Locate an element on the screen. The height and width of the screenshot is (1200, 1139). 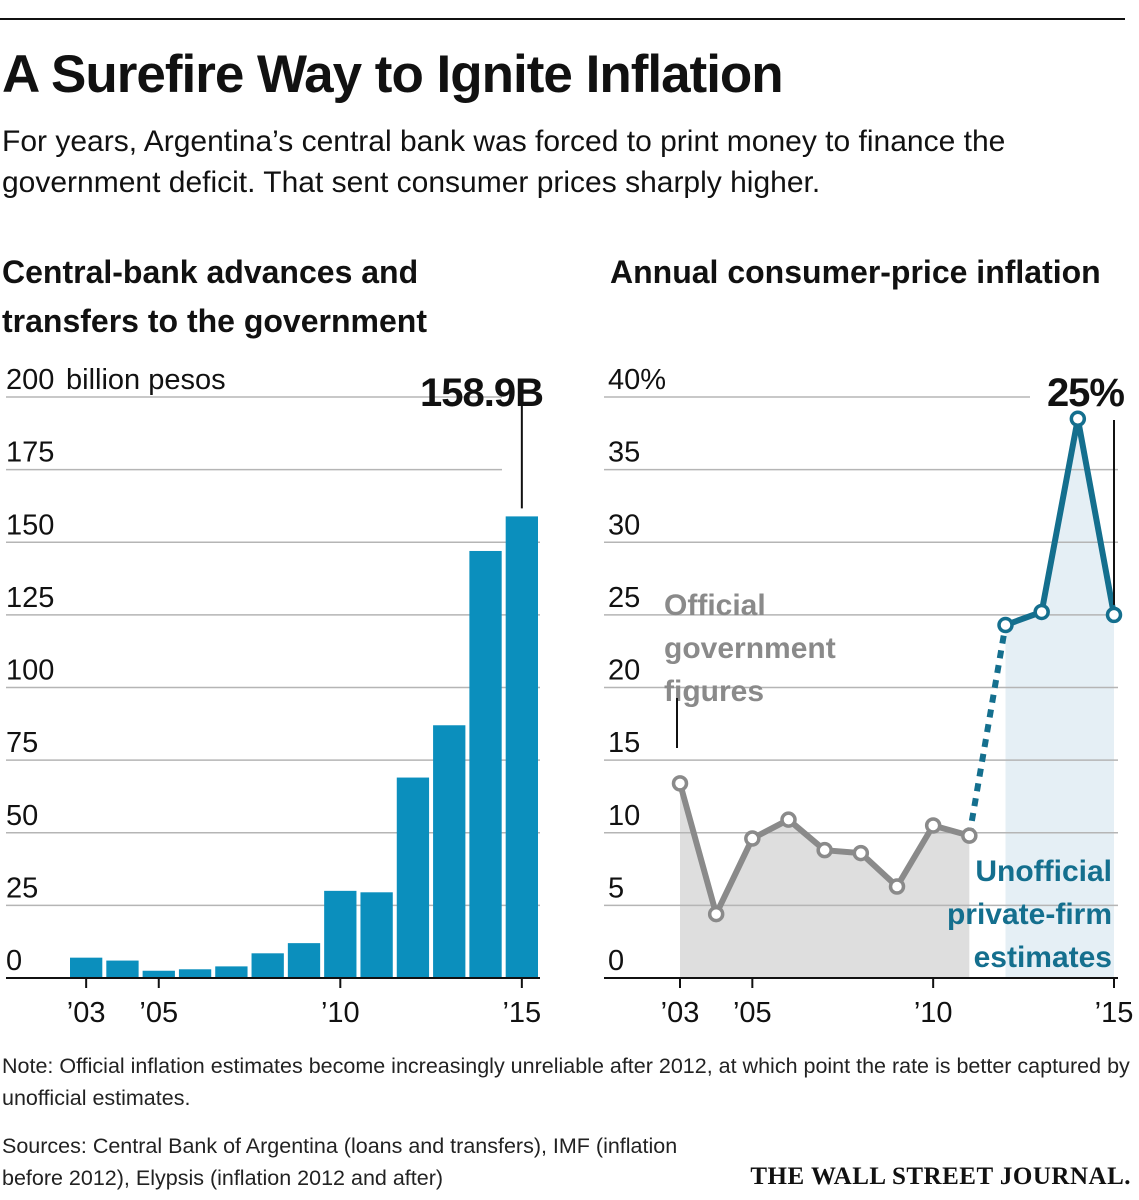
y-tick-label: 75 is located at coordinates (22, 743).